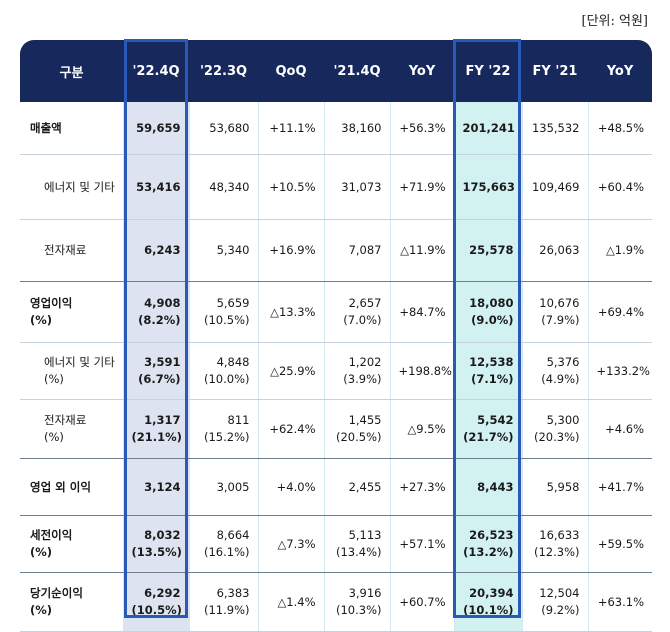 This screenshot has width=670, height=632. I want to click on cell-line: (11.9%), so click(226, 610).